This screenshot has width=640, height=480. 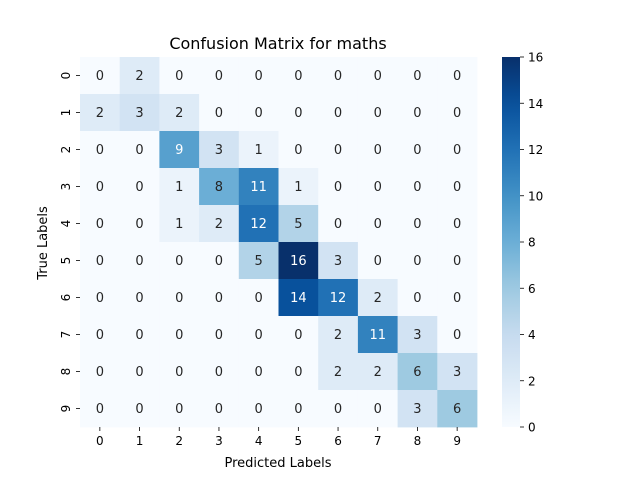 What do you see at coordinates (66, 335) in the screenshot?
I see `y-tick-label: 7` at bounding box center [66, 335].